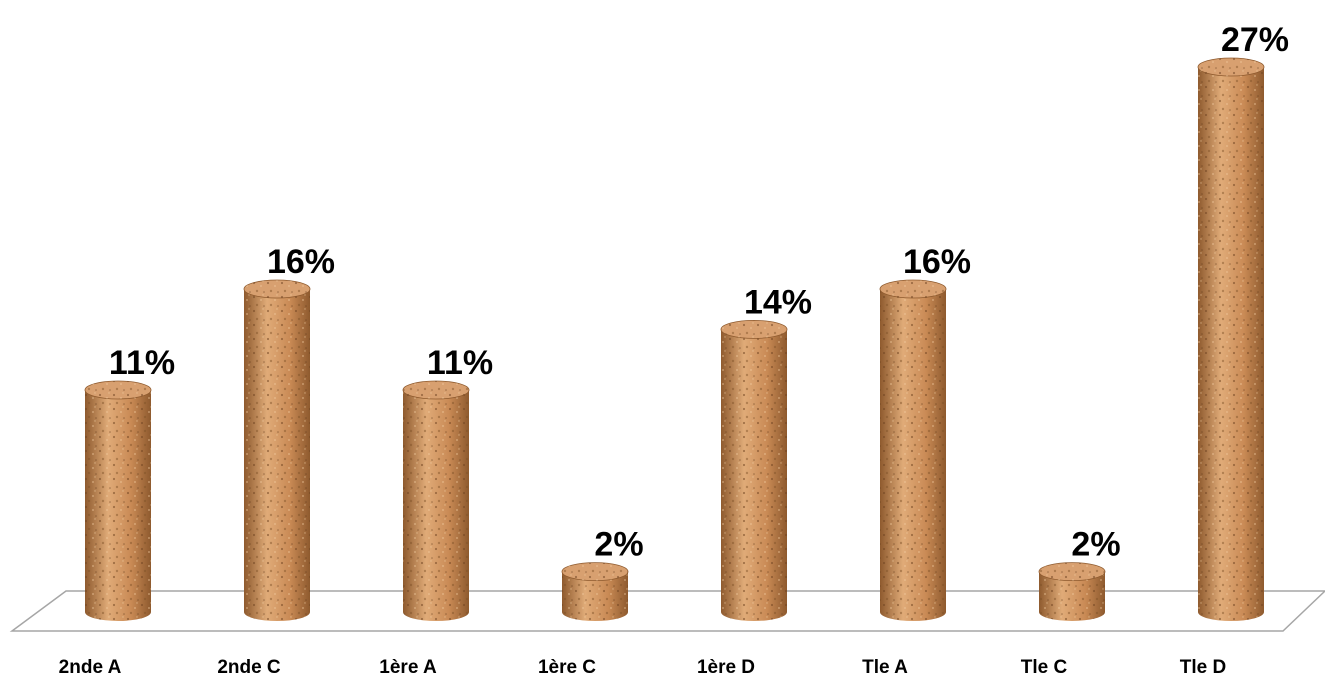  What do you see at coordinates (567, 667) in the screenshot?
I see `x-tick-label: 1ère C` at bounding box center [567, 667].